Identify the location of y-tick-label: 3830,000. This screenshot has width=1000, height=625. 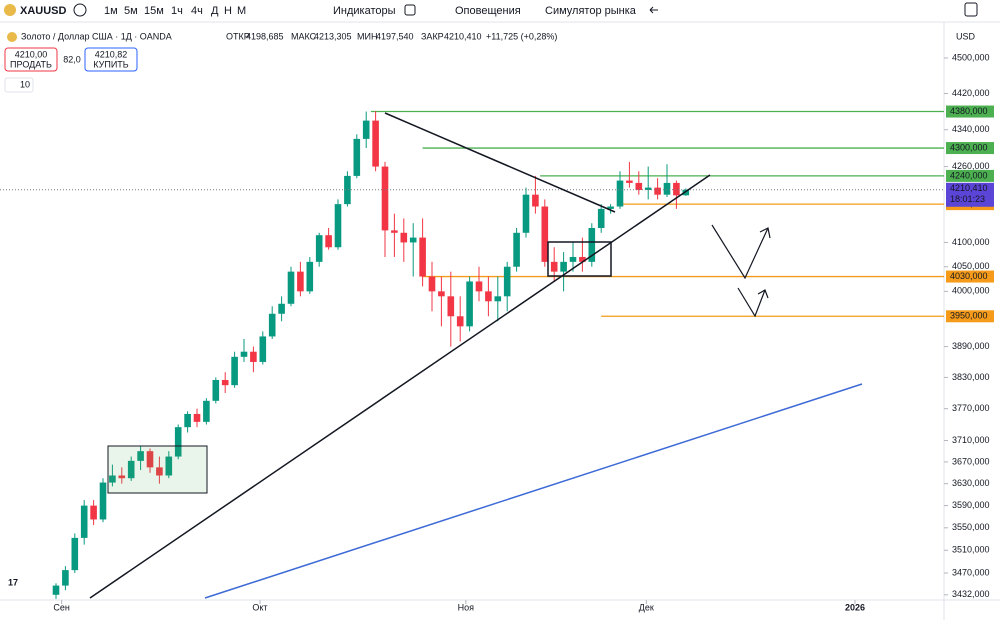
(971, 377).